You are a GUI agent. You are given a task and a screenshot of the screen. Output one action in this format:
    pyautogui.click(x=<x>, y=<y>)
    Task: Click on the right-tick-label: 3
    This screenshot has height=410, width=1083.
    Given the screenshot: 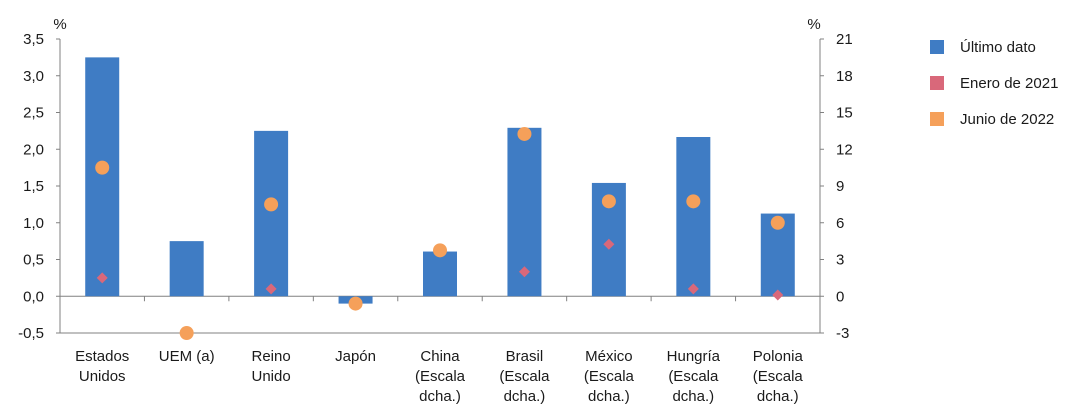 What is the action you would take?
    pyautogui.click(x=840, y=260)
    